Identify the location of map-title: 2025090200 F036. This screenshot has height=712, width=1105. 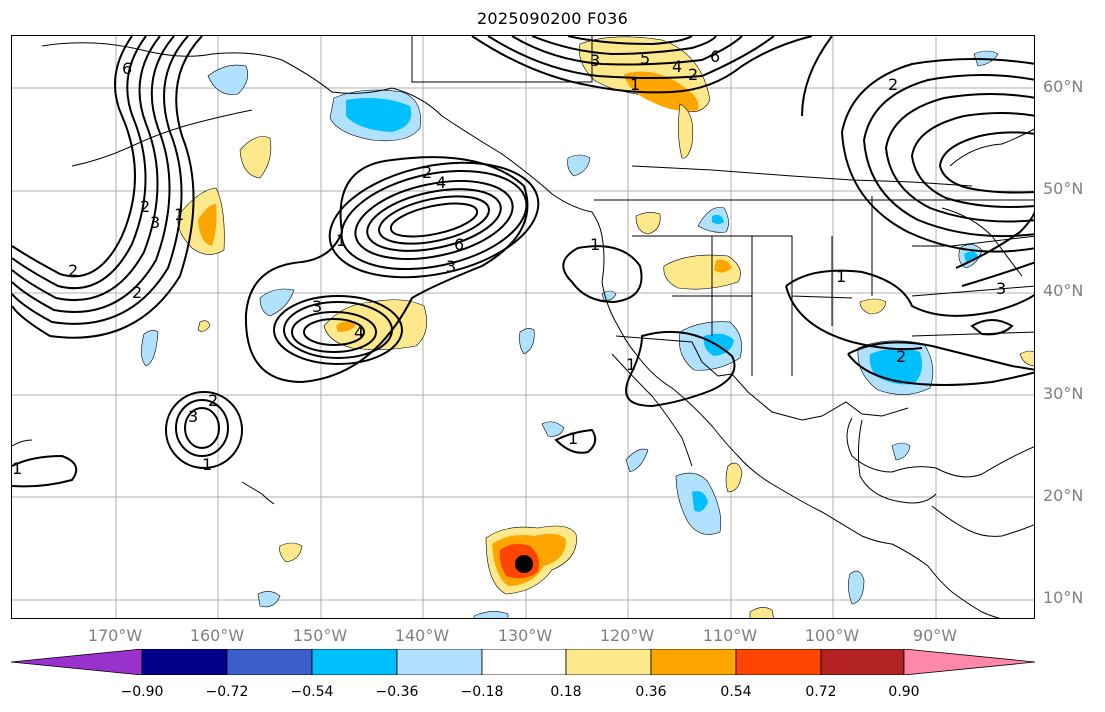
(552, 18).